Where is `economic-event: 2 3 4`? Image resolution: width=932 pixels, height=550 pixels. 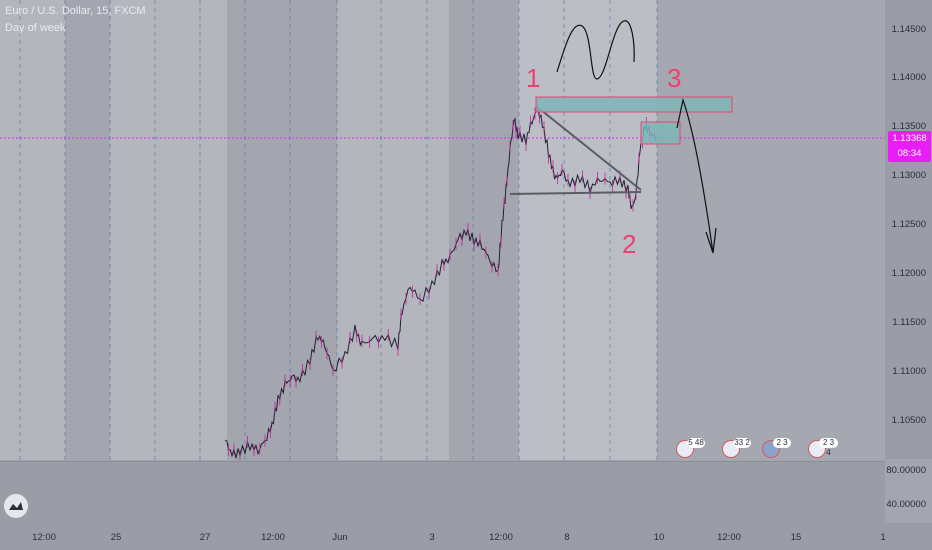 economic-event: 2 3 4 is located at coordinates (823, 448).